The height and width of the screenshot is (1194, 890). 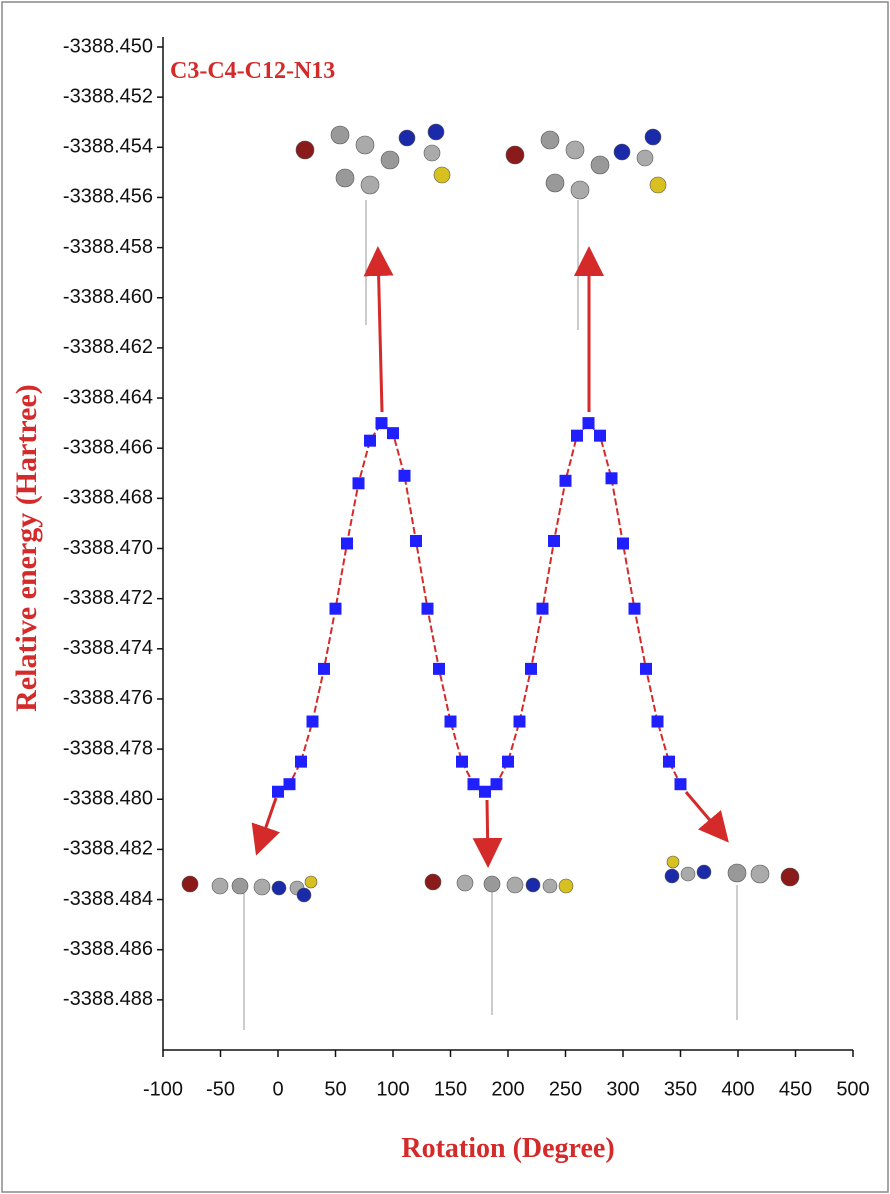 I want to click on y-tick-label: -3388.452, so click(x=108, y=96).